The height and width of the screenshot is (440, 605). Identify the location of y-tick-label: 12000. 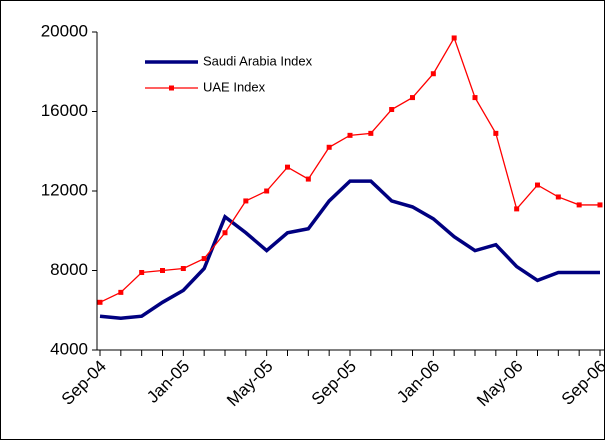
(64, 189).